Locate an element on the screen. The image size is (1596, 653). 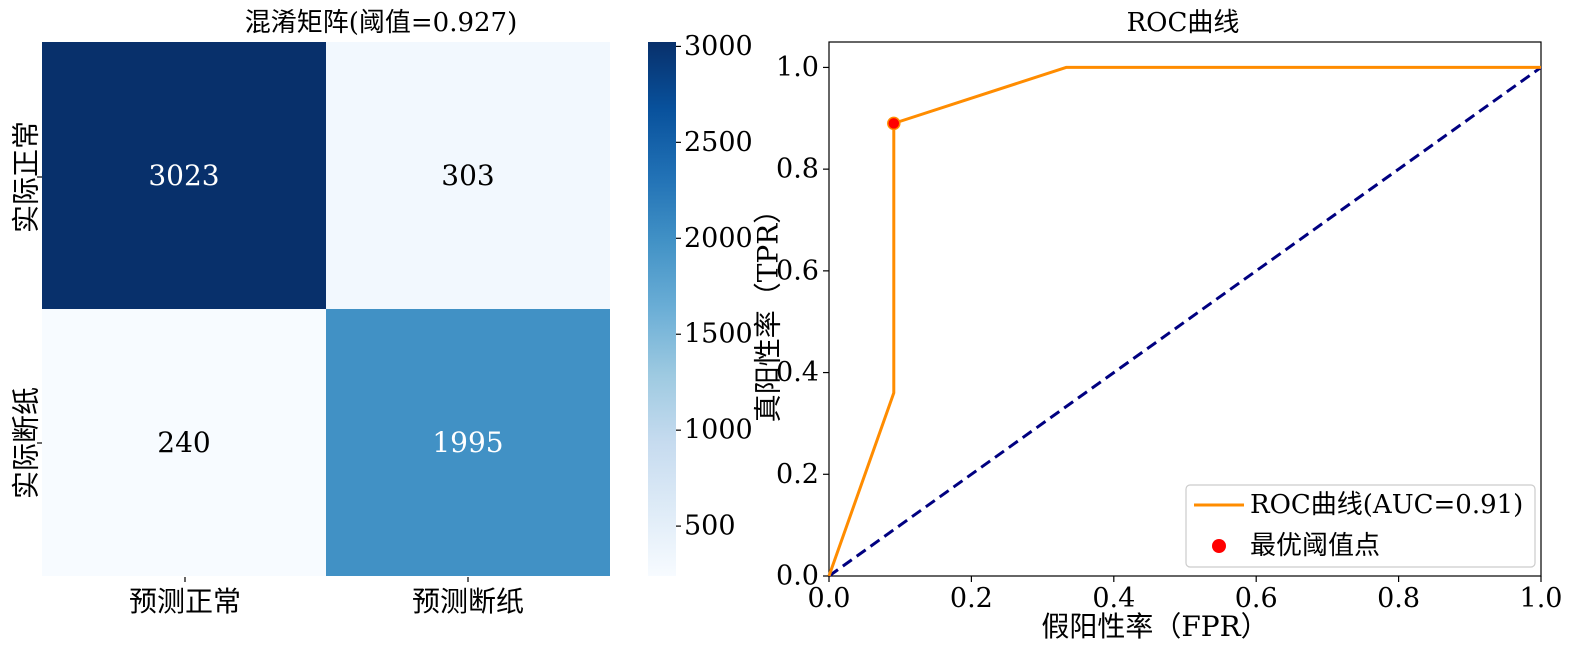
heatmap-cell-value: 3023 is located at coordinates (183, 175).